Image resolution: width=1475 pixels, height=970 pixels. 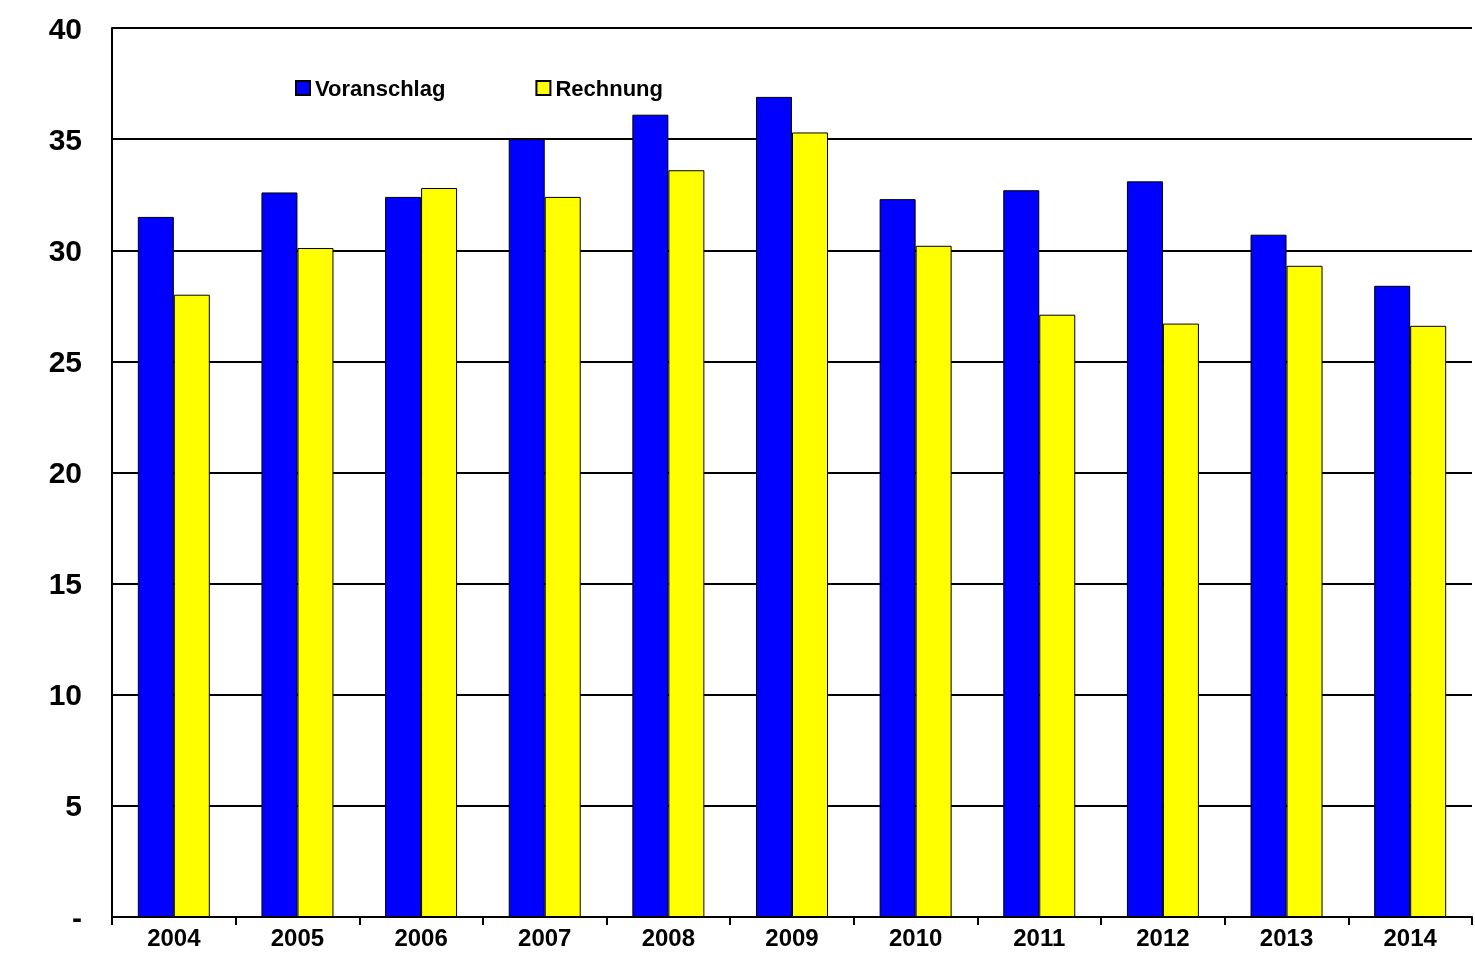 What do you see at coordinates (174, 937) in the screenshot?
I see `x-tick-label: 2004` at bounding box center [174, 937].